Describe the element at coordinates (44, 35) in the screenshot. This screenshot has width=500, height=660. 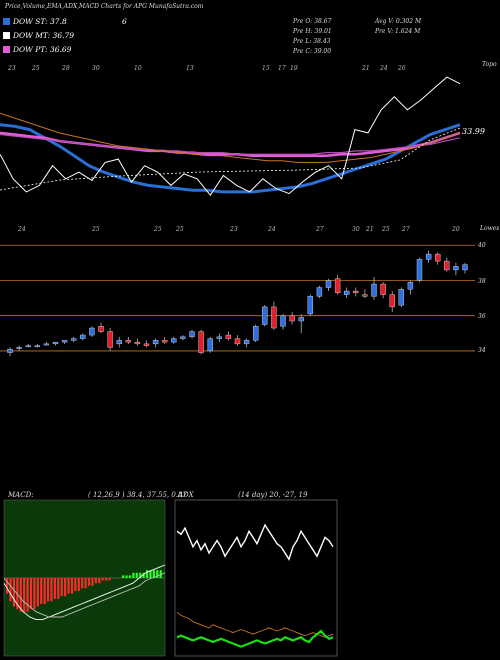
I see `legend-label-mt: DOW MT: 36.79` at that location.